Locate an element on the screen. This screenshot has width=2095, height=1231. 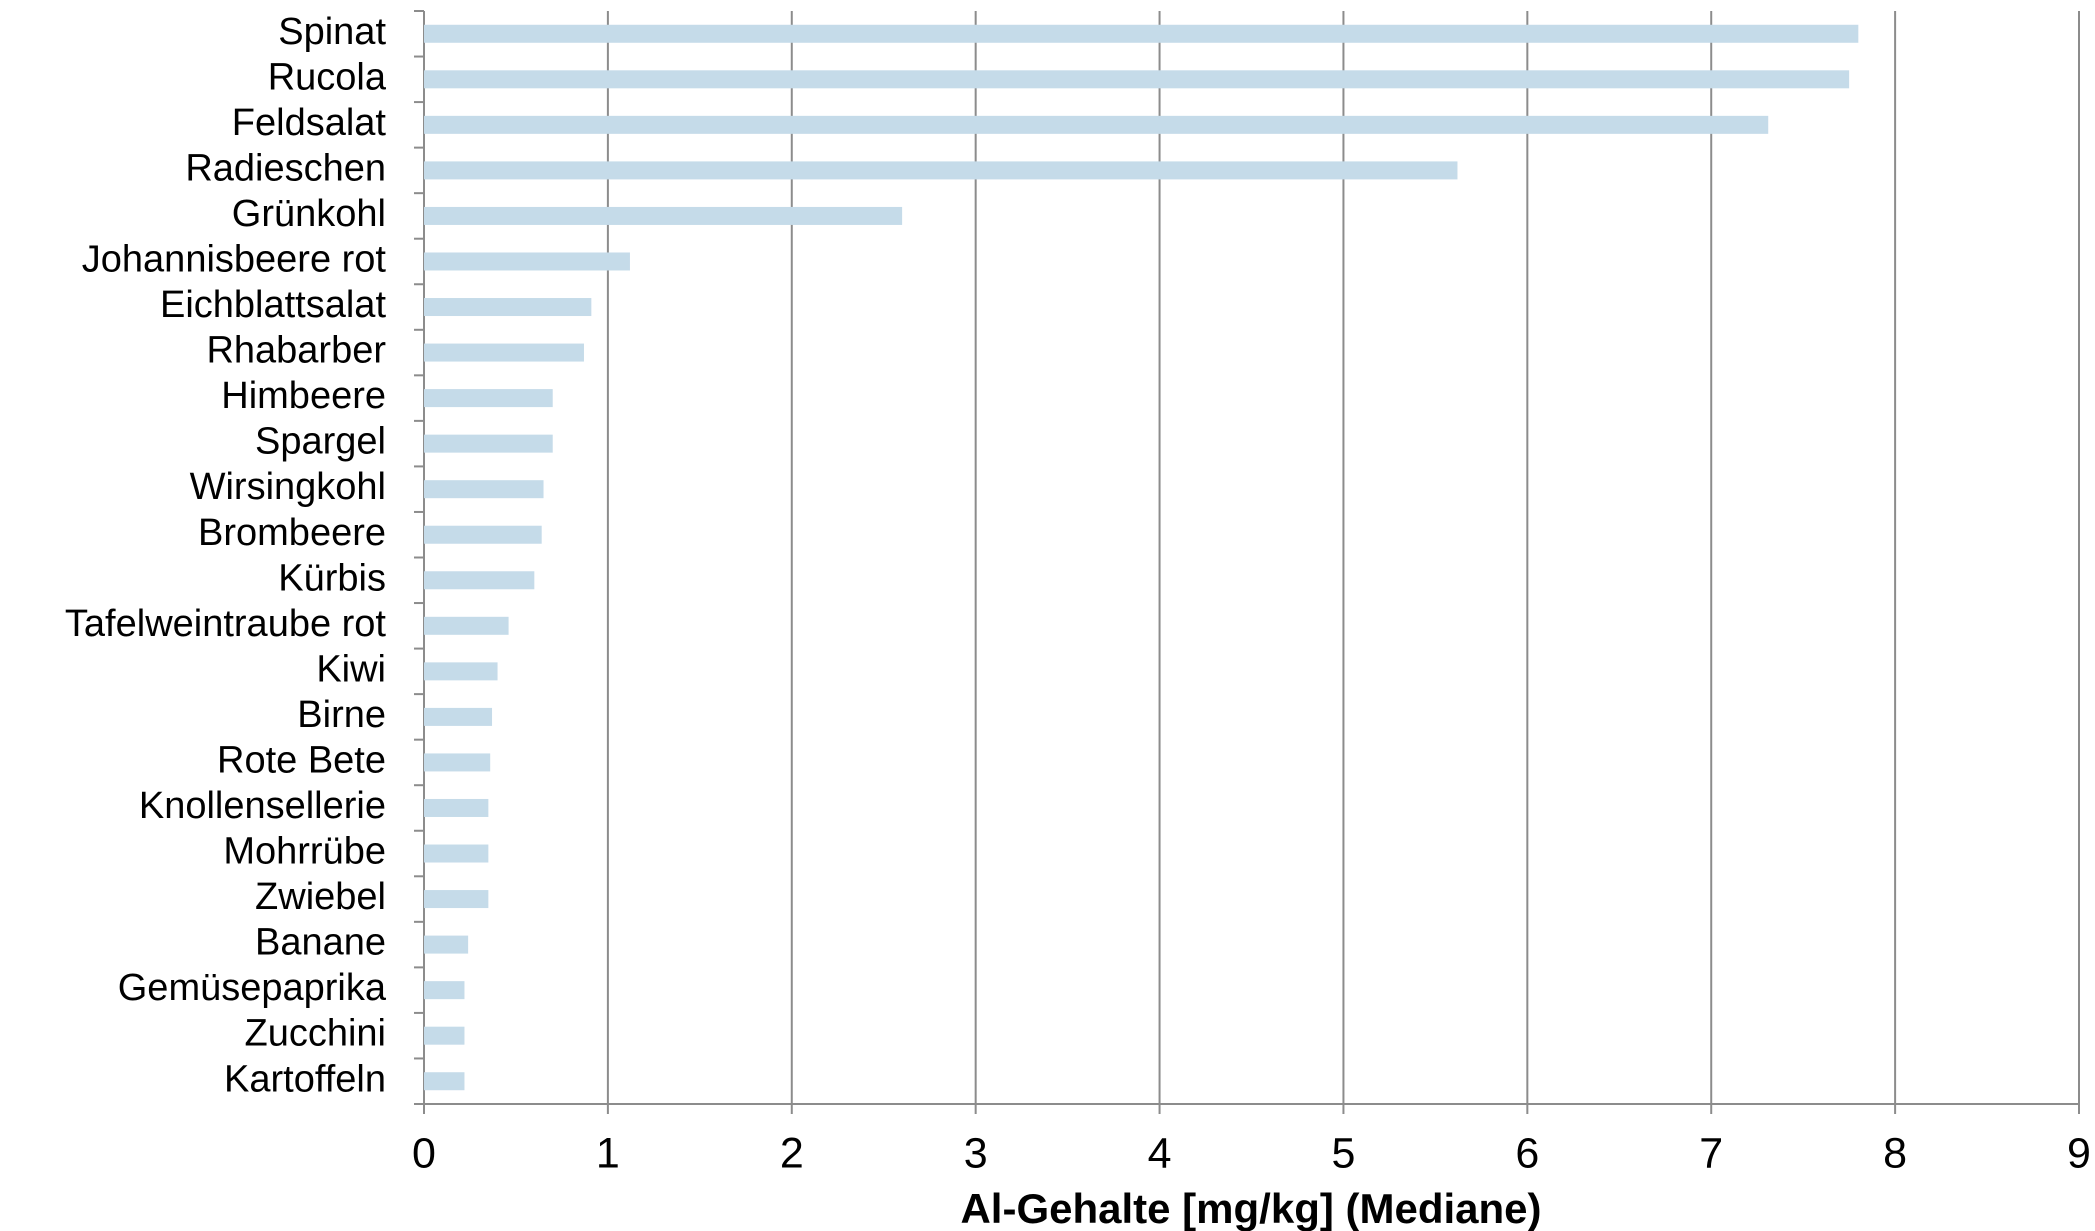
y-tick-label: Eichblattsalat is located at coordinates (273, 305).